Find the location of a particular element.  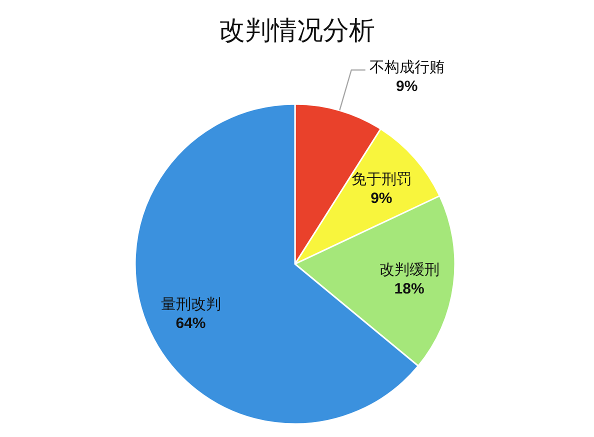

data-label: 9% is located at coordinates (407, 87).